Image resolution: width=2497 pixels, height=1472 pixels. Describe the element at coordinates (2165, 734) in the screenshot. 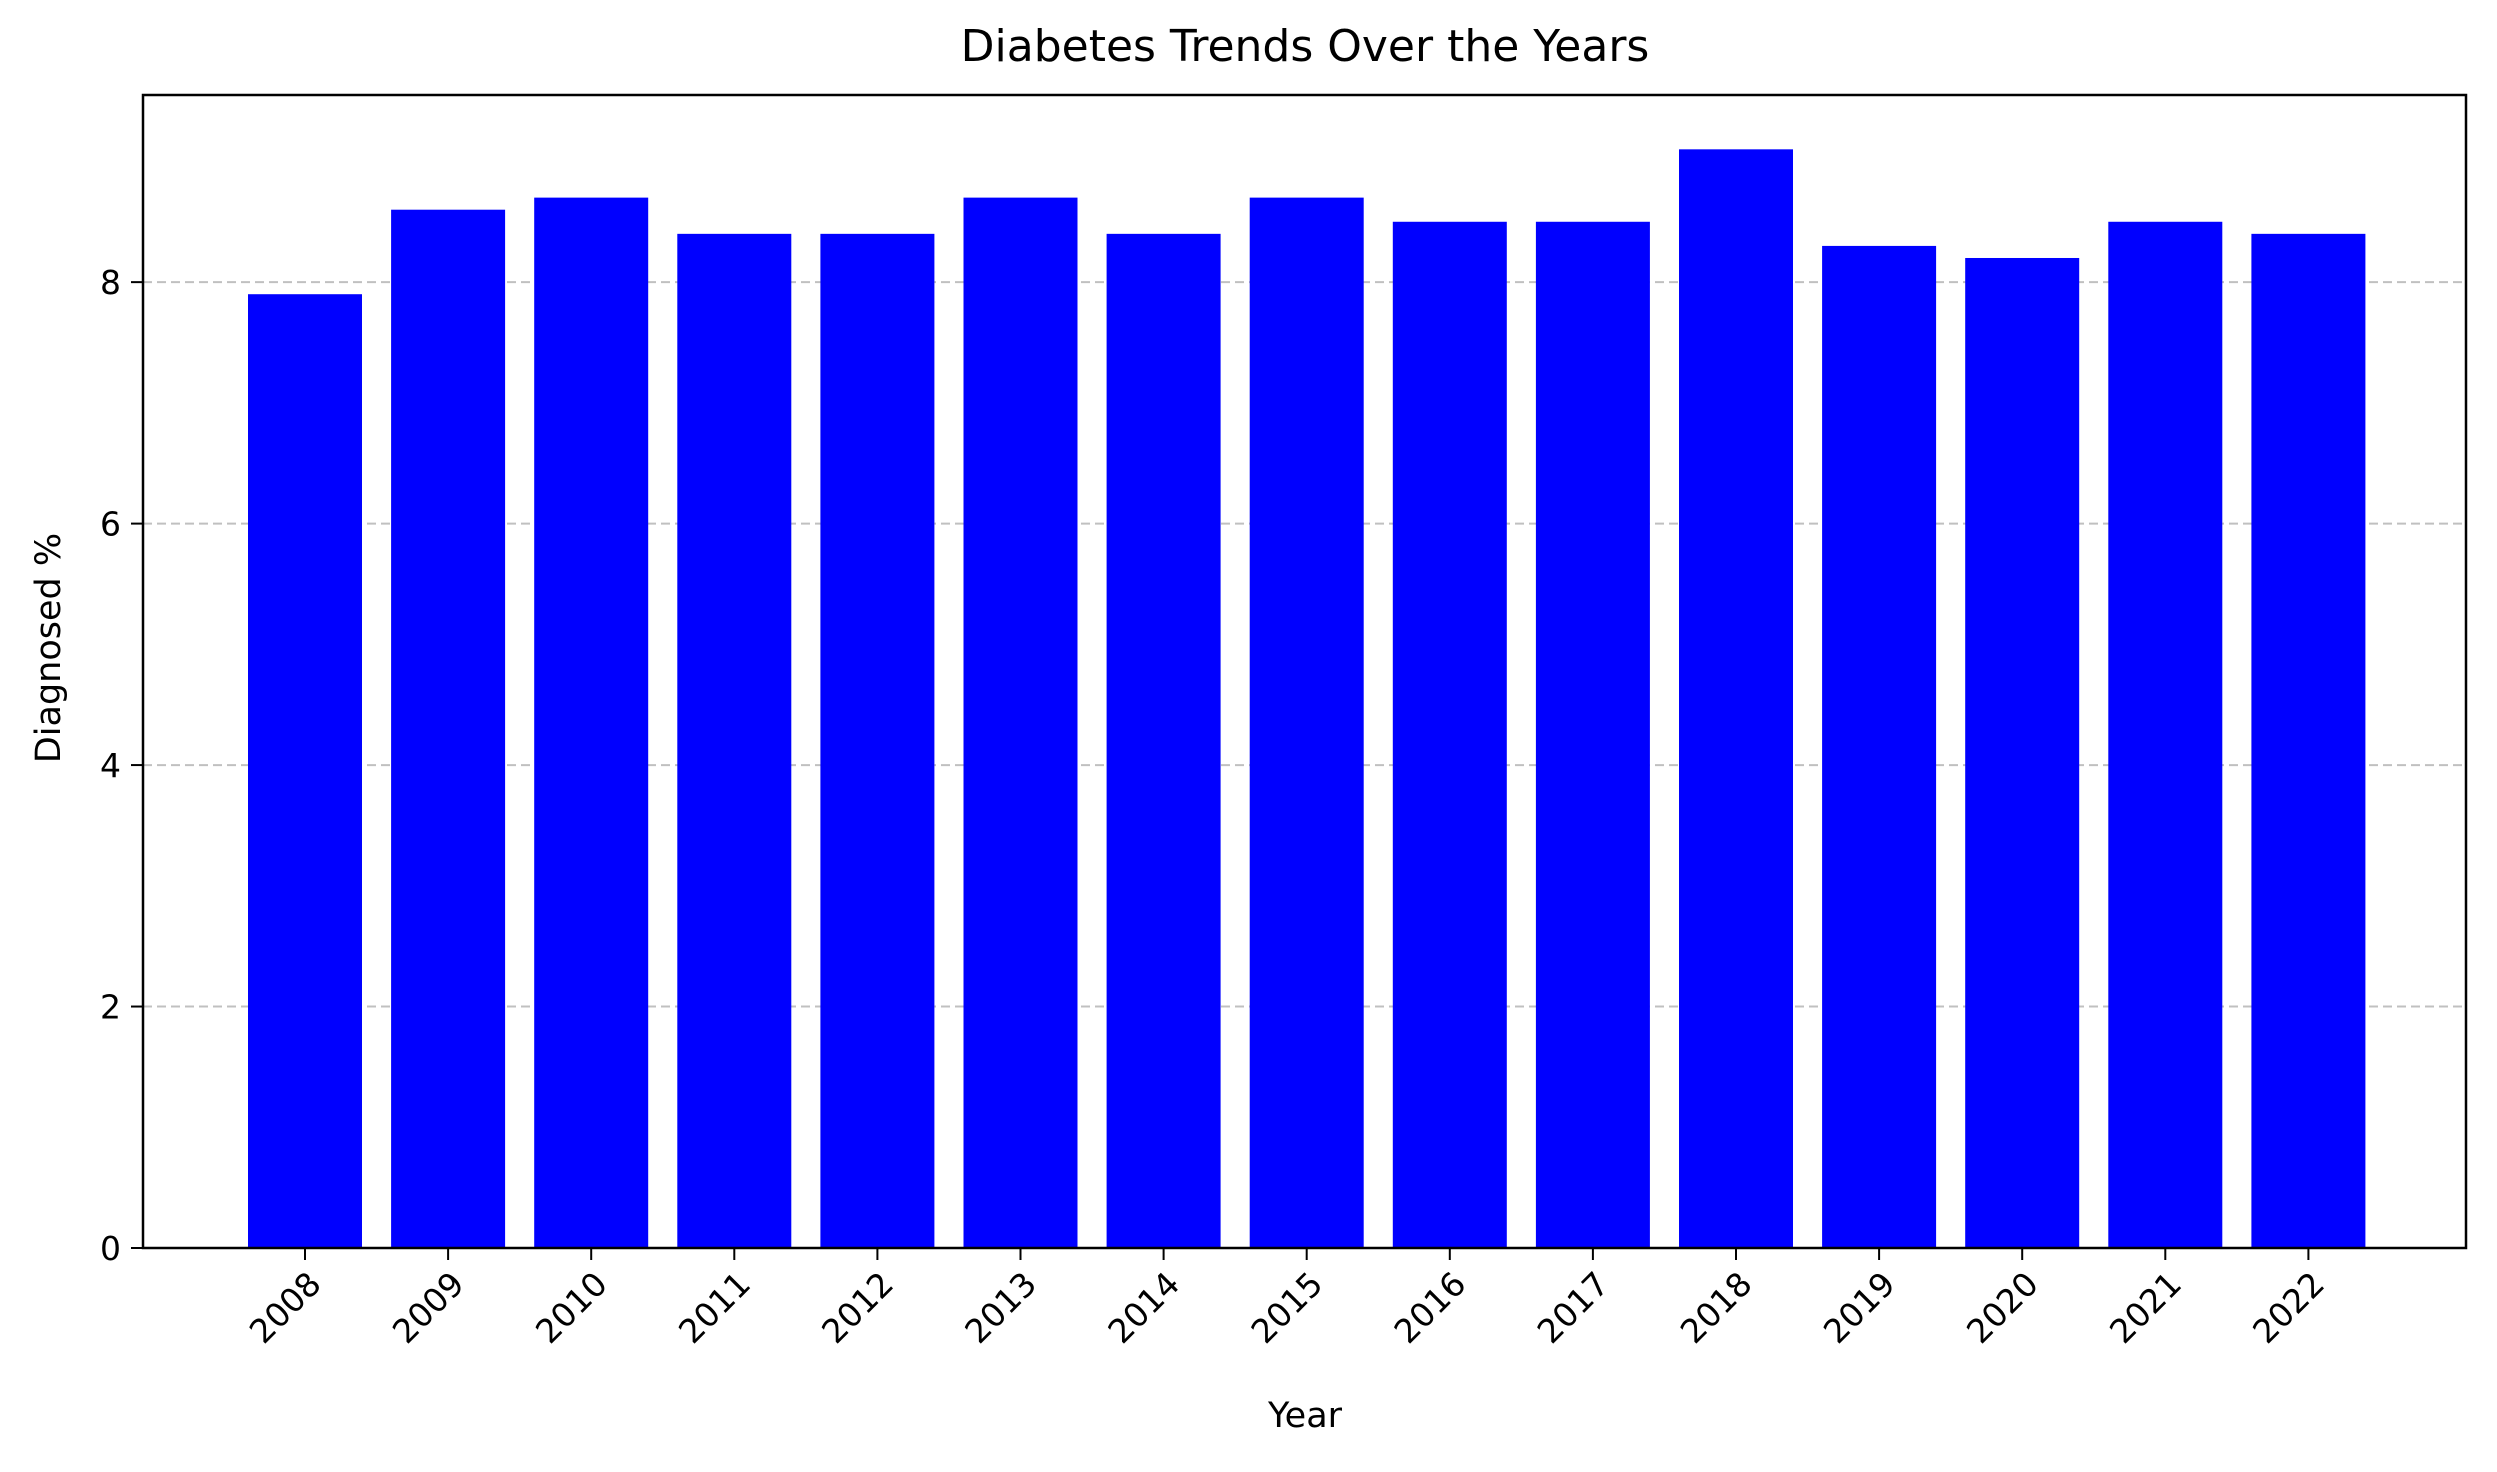

I see `bar-2021` at that location.